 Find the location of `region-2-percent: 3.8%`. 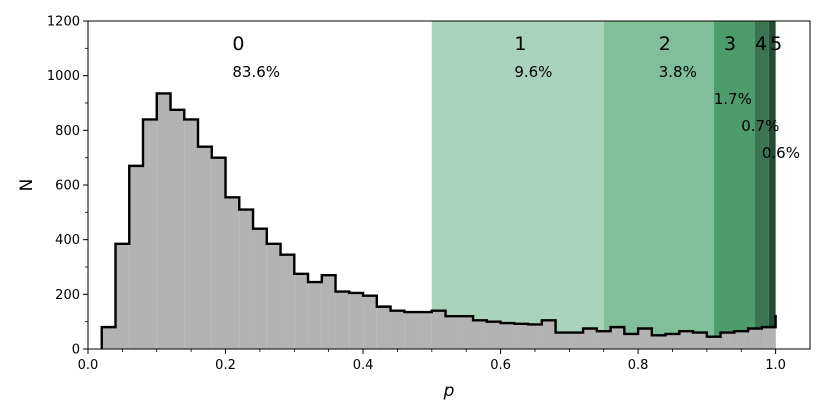

region-2-percent: 3.8% is located at coordinates (678, 72).